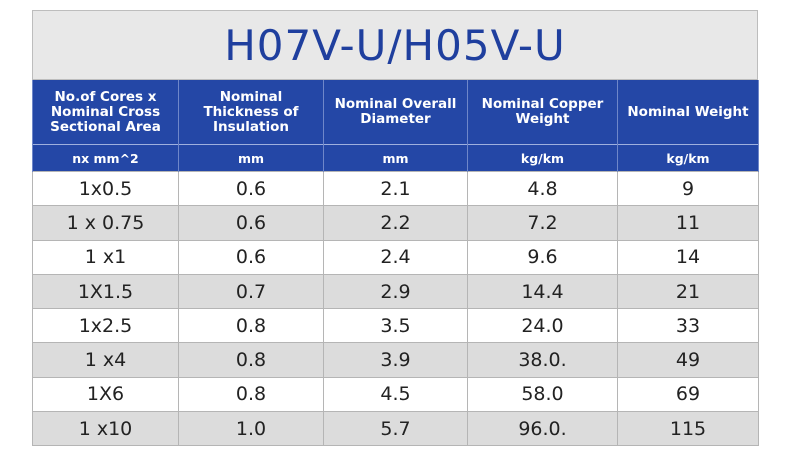 This screenshot has width=790, height=462. What do you see at coordinates (105, 429) in the screenshot?
I see `cell: 1 x10` at bounding box center [105, 429].